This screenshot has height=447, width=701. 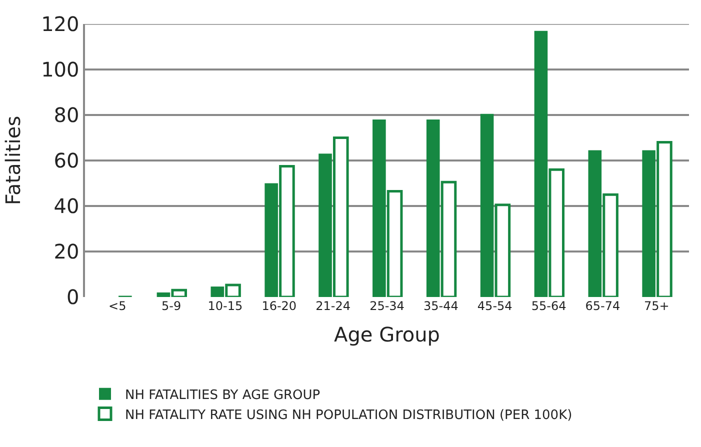 I want to click on x-tick-label: 25-34, so click(x=387, y=306).